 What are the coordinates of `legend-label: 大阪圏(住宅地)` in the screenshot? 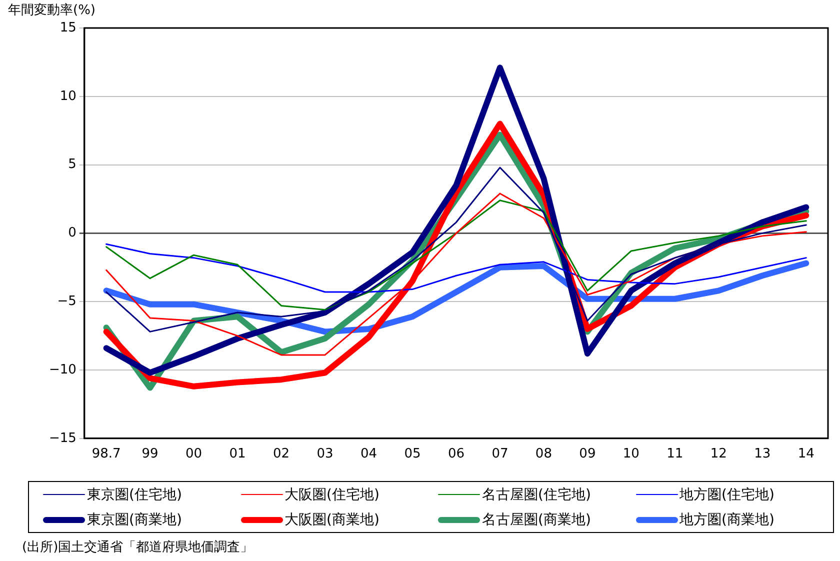 It's located at (332, 495).